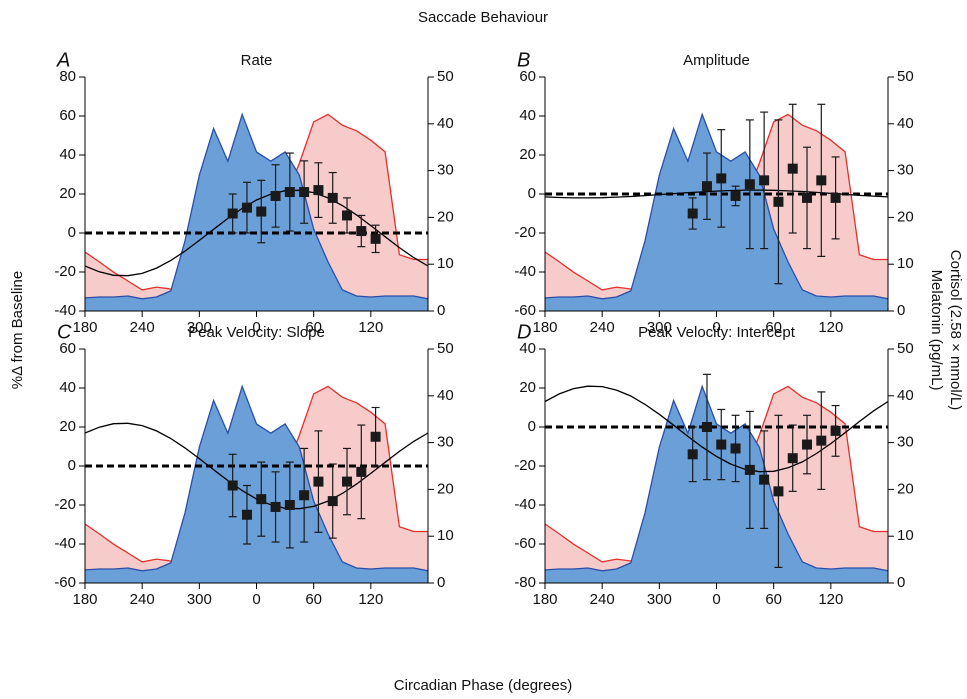 This screenshot has height=699, width=967. What do you see at coordinates (257, 60) in the screenshot?
I see `panel-title: Rate` at bounding box center [257, 60].